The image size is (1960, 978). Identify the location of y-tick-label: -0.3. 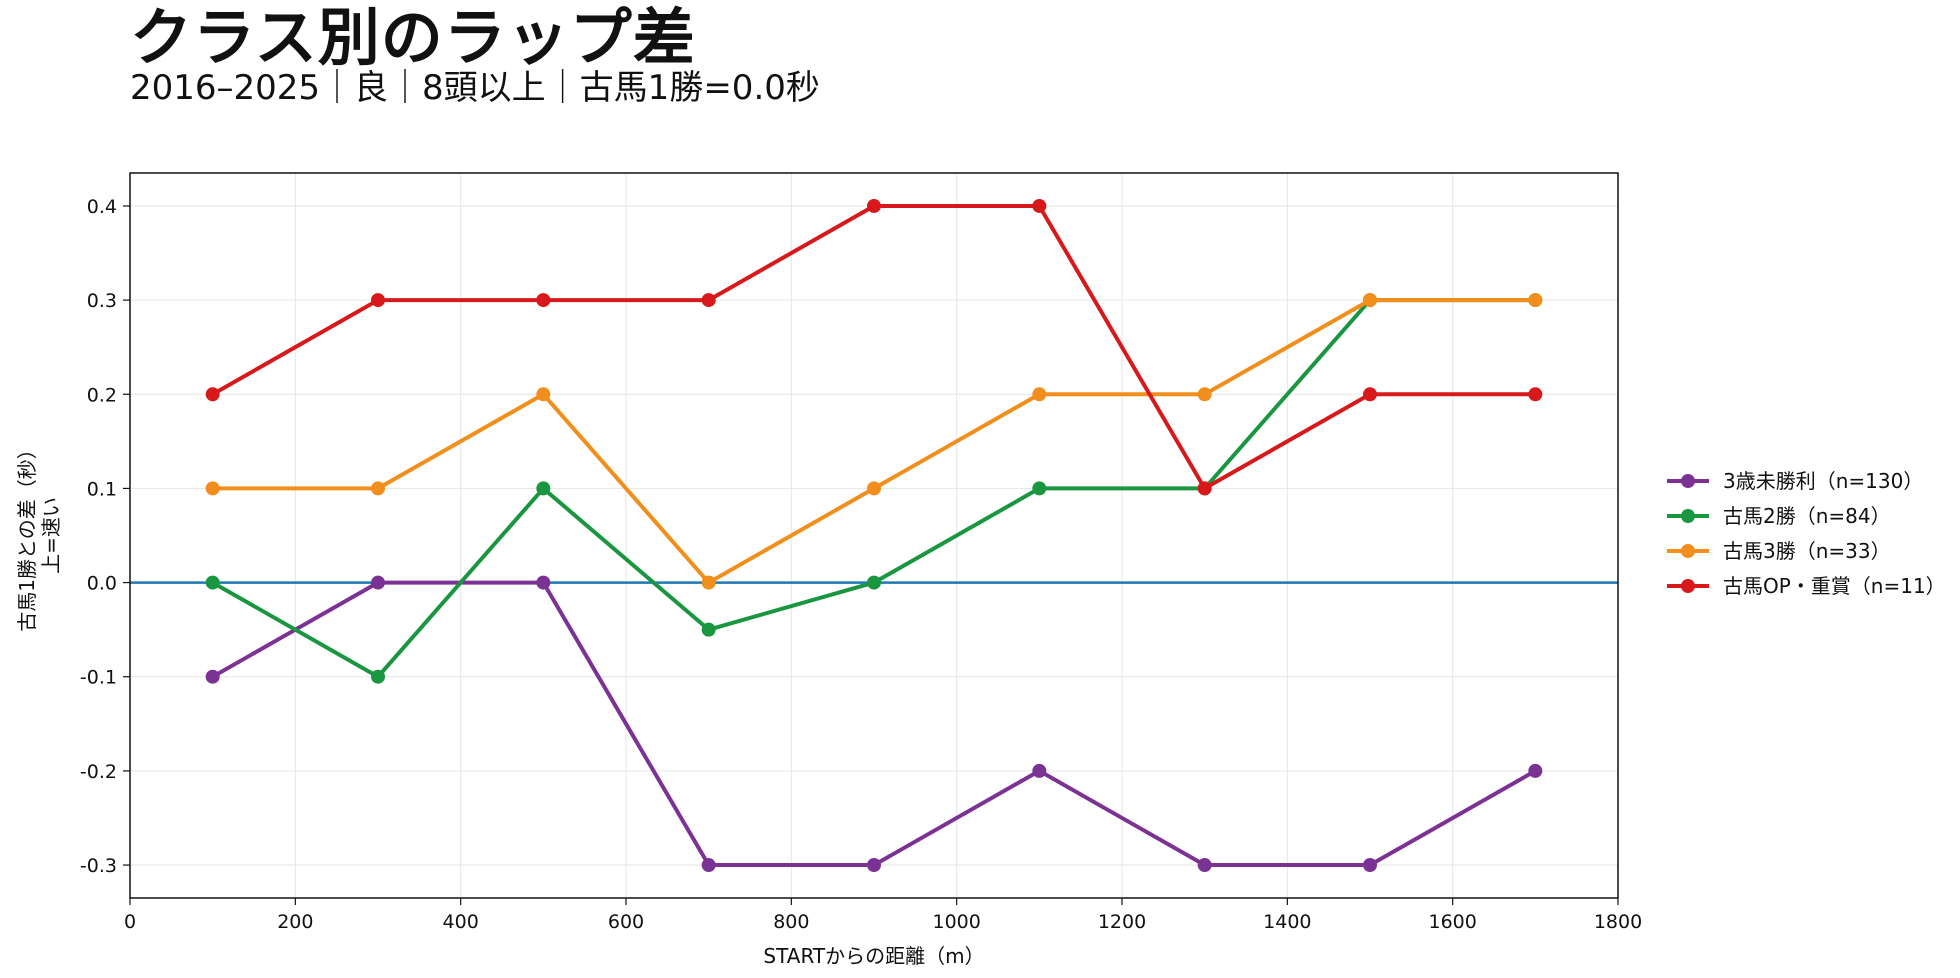
(98, 866).